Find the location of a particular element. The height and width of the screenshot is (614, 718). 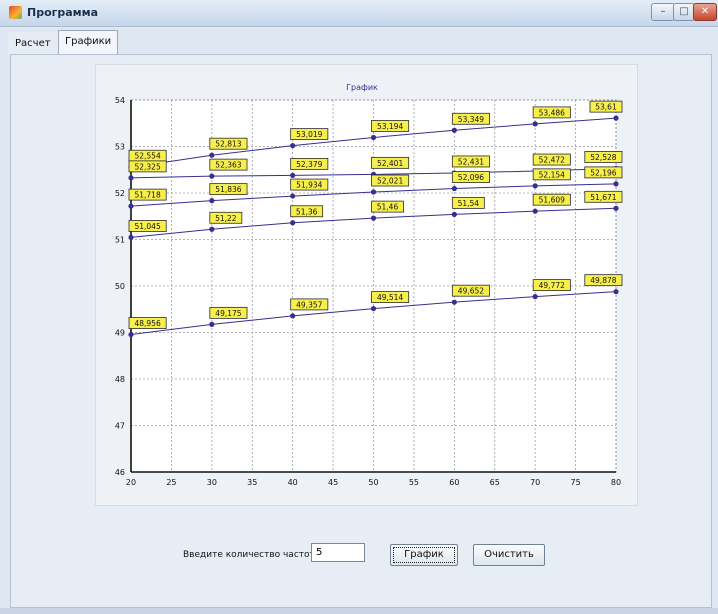

x-tick-label: 55 is located at coordinates (414, 482).